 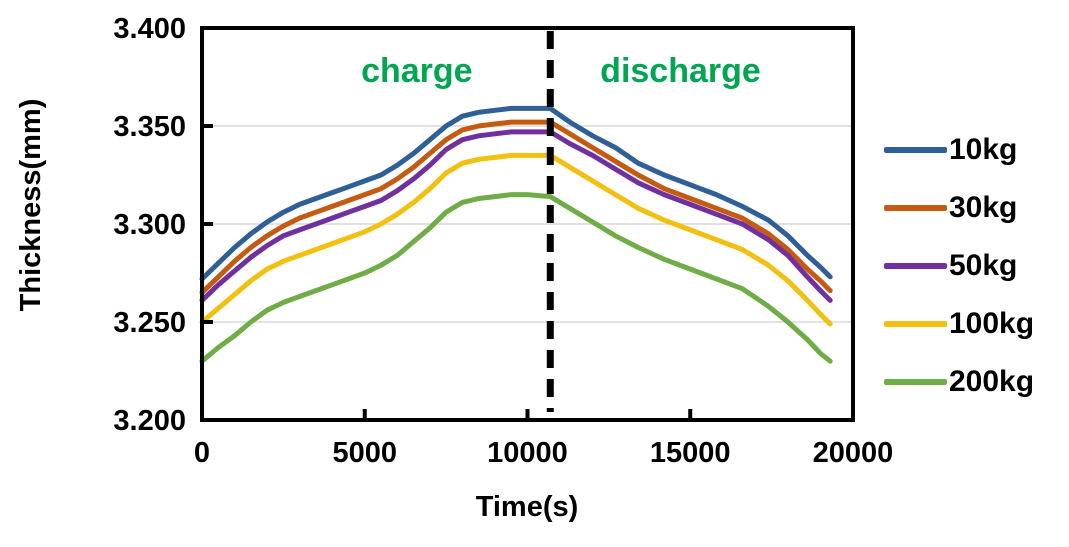 What do you see at coordinates (202, 453) in the screenshot?
I see `x-tick-label: 0` at bounding box center [202, 453].